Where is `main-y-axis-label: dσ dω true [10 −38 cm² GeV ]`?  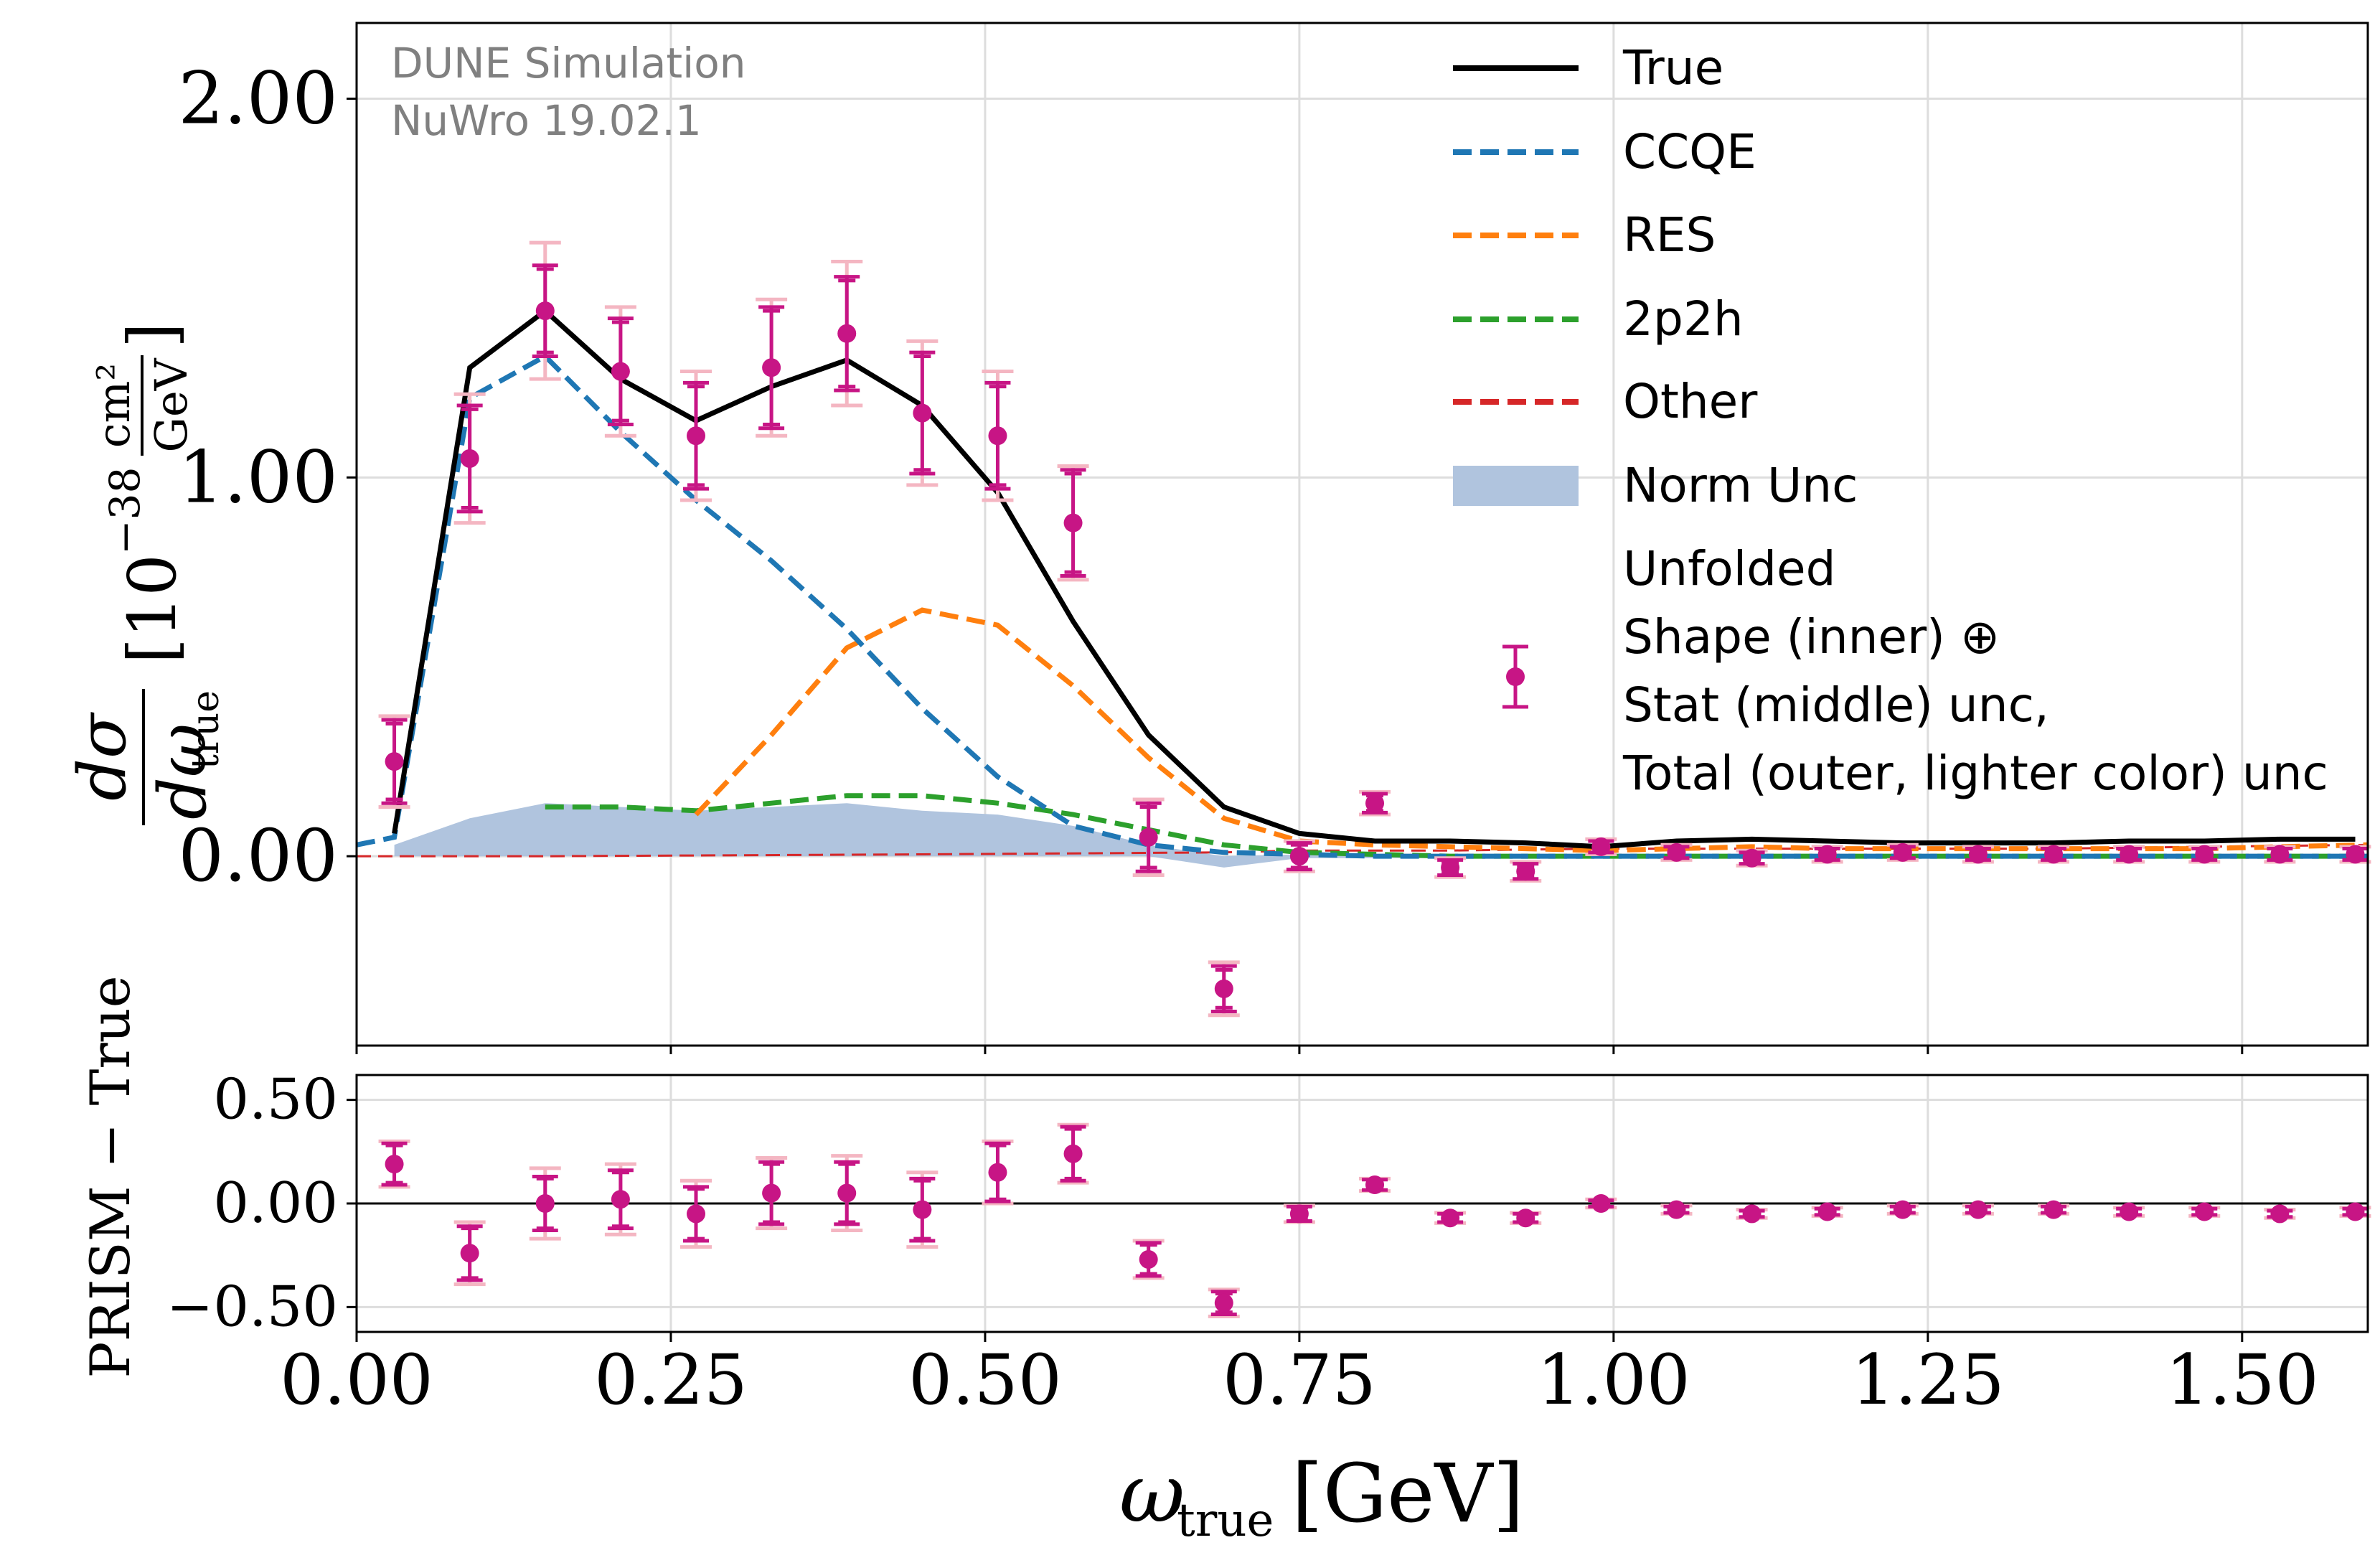
main-y-axis-label: dσ dω true [10 −38 cm² GeV ] is located at coordinates (145, 573).